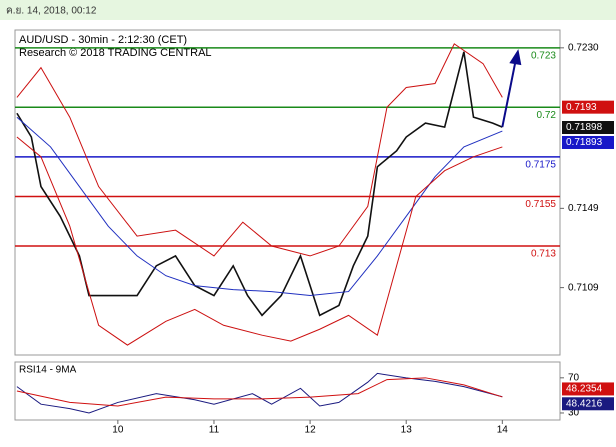  What do you see at coordinates (407, 430) in the screenshot?
I see `x-tick-label: 13` at bounding box center [407, 430].